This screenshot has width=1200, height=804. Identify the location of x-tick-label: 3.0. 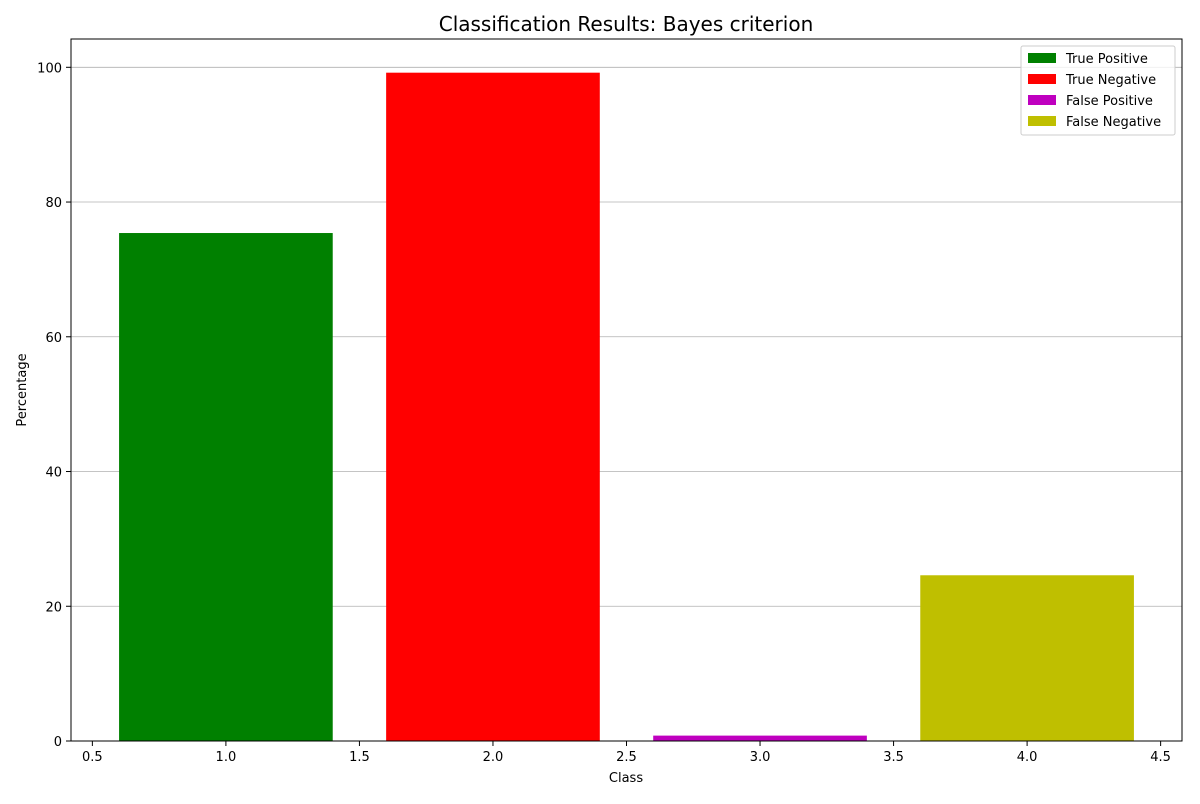
(760, 757).